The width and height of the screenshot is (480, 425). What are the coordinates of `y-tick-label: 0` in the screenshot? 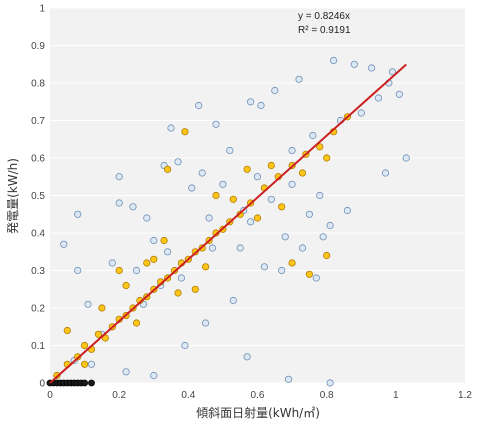 It's located at (42, 384).